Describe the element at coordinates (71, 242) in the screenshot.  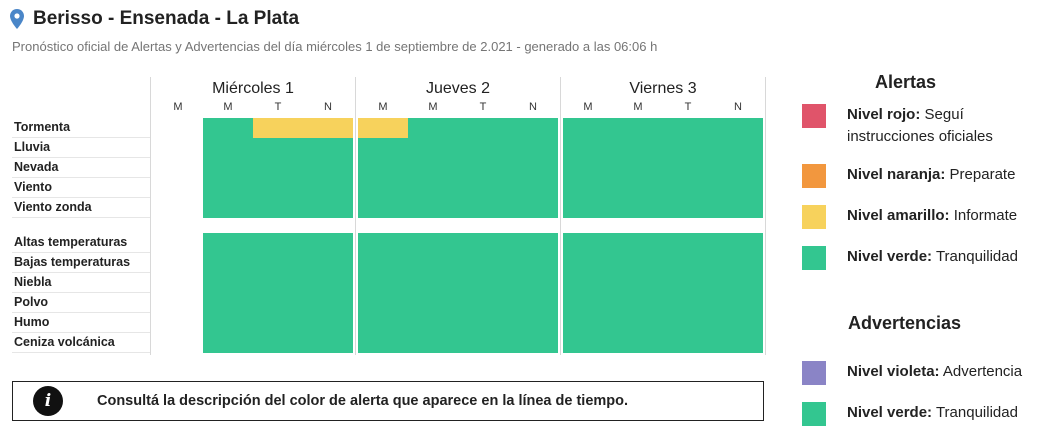
I see `row-label-altas-temperaturas: Altas temperaturas` at that location.